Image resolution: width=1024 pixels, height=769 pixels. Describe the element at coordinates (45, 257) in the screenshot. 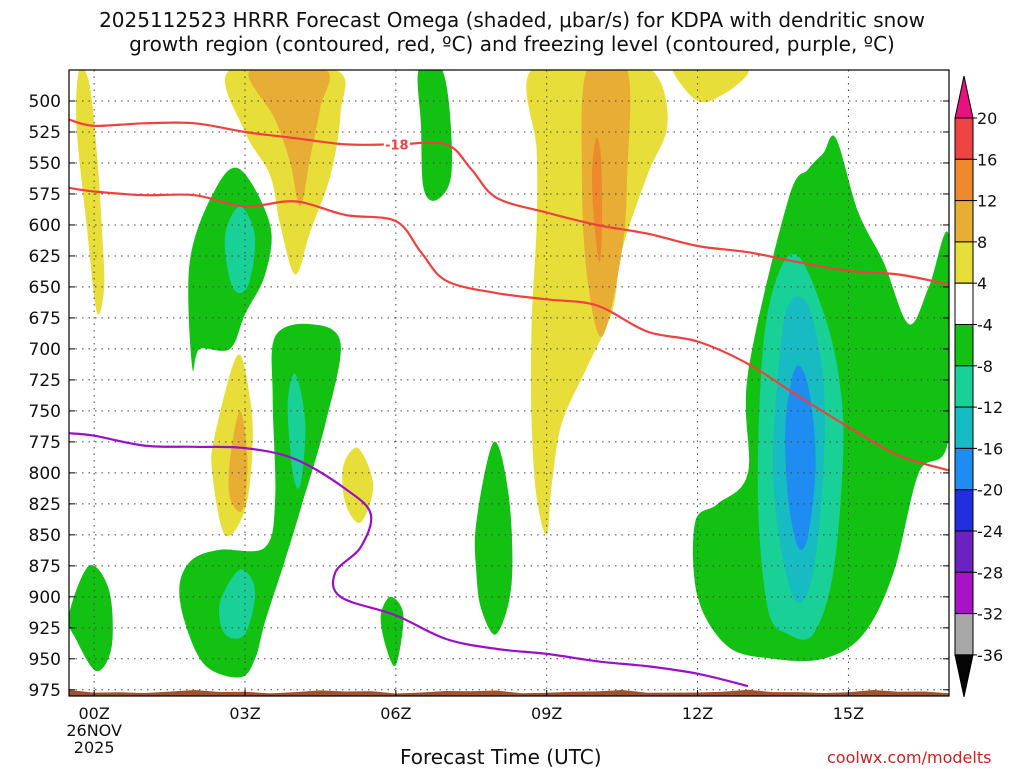

I see `ytick-label-625: 625` at that location.